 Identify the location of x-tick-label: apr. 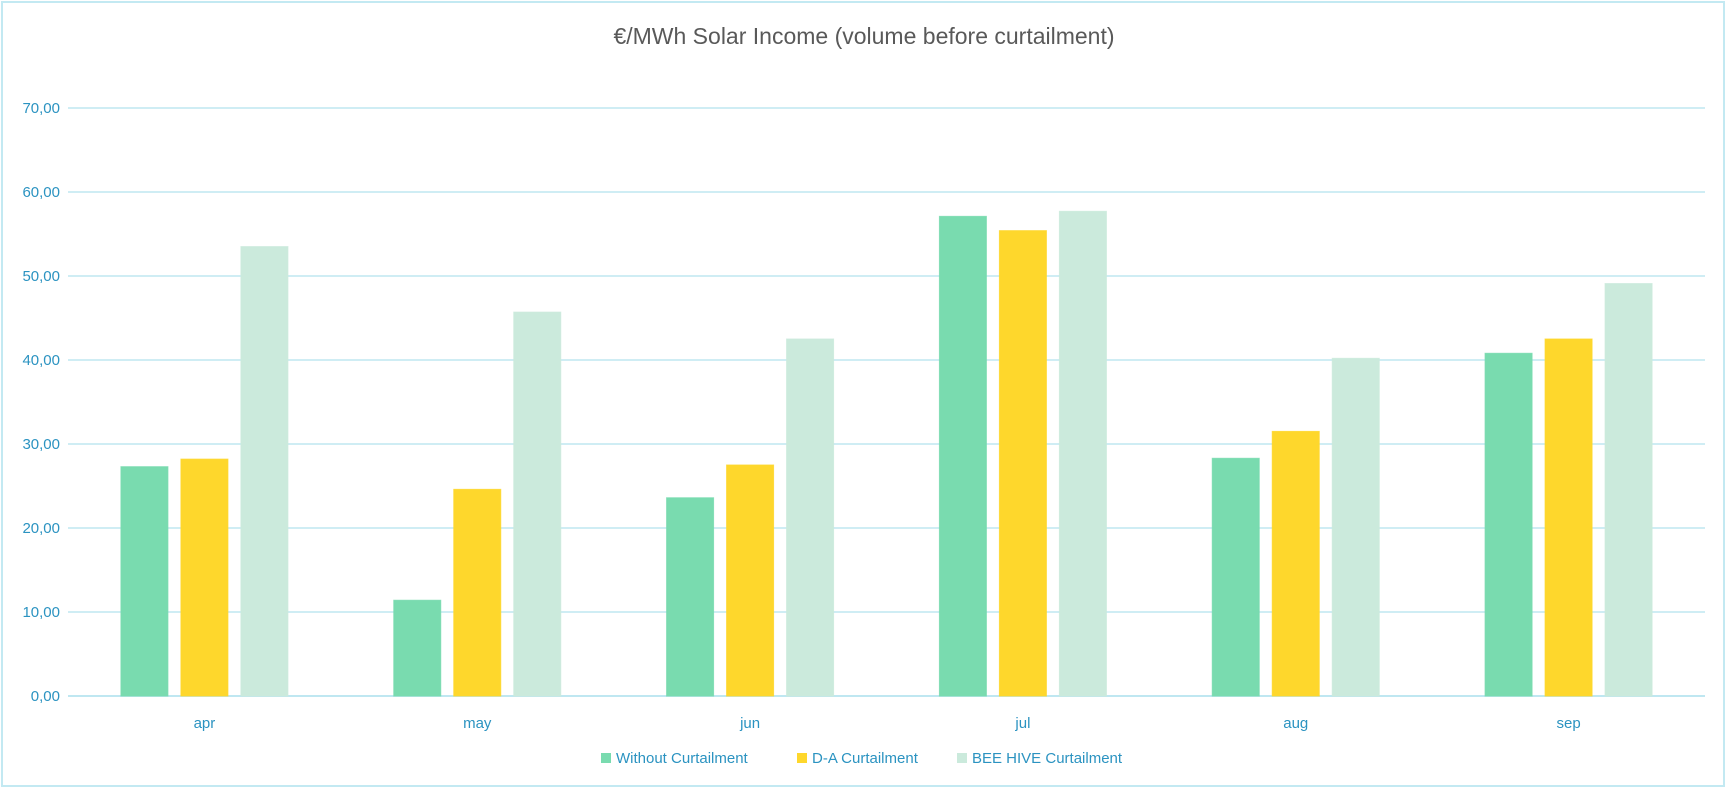
(205, 723).